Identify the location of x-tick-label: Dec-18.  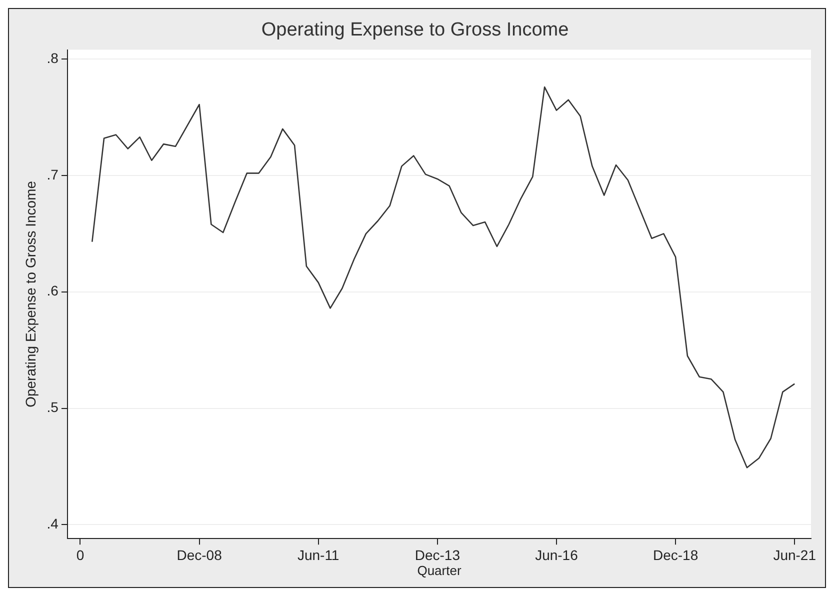
(675, 554).